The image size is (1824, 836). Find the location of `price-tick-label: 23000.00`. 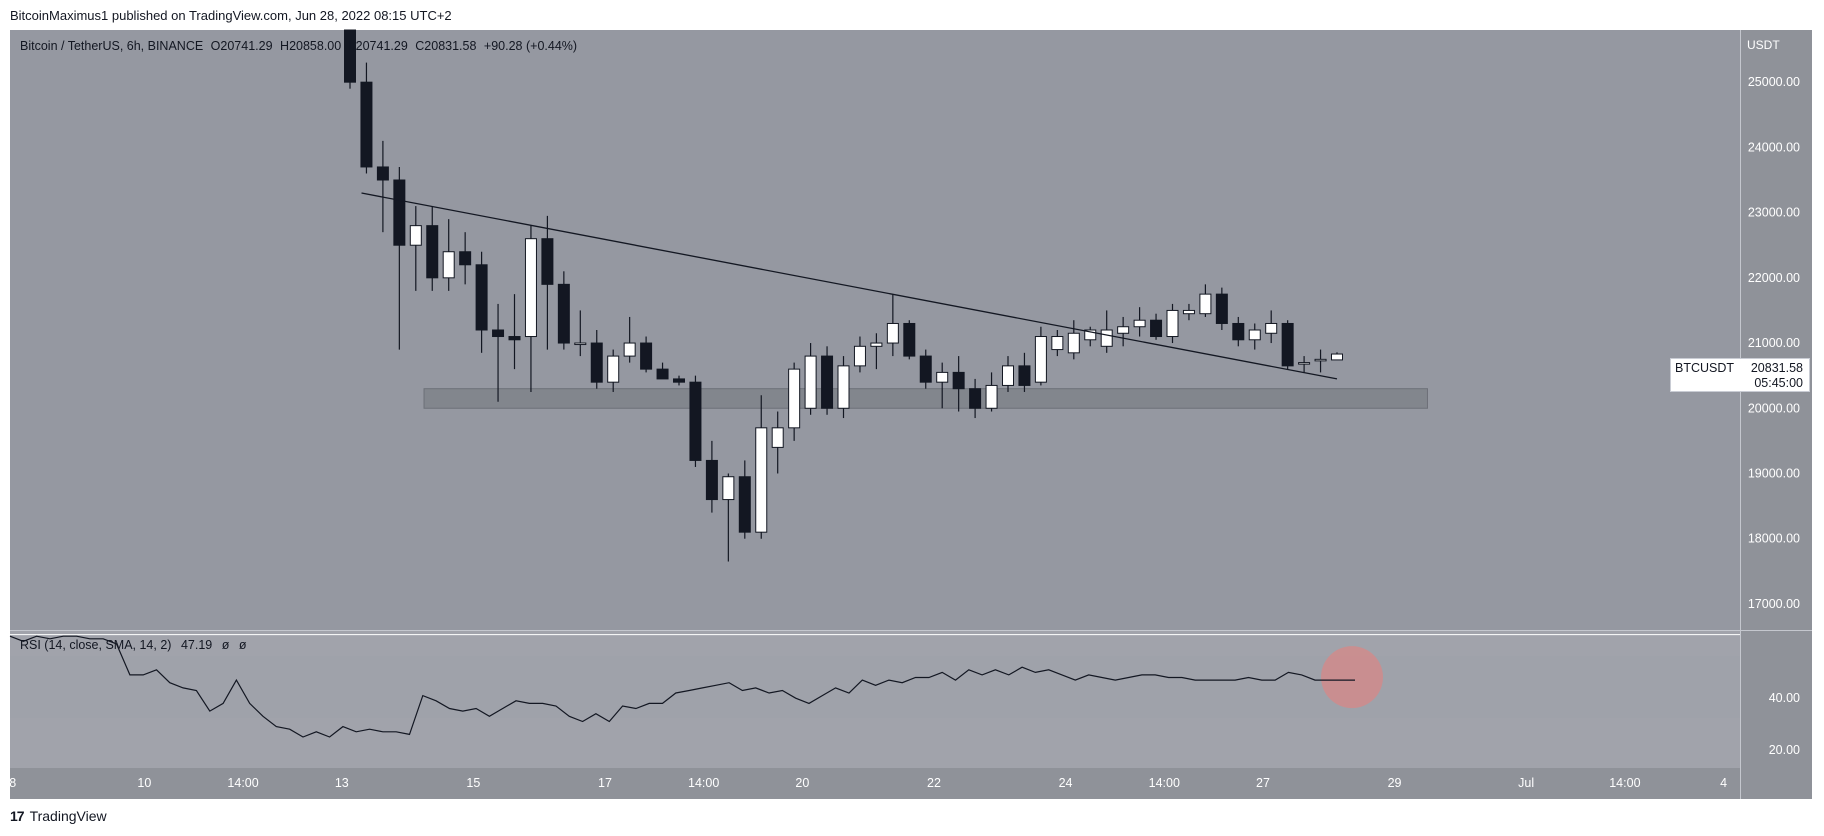

price-tick-label: 23000.00 is located at coordinates (1774, 213).